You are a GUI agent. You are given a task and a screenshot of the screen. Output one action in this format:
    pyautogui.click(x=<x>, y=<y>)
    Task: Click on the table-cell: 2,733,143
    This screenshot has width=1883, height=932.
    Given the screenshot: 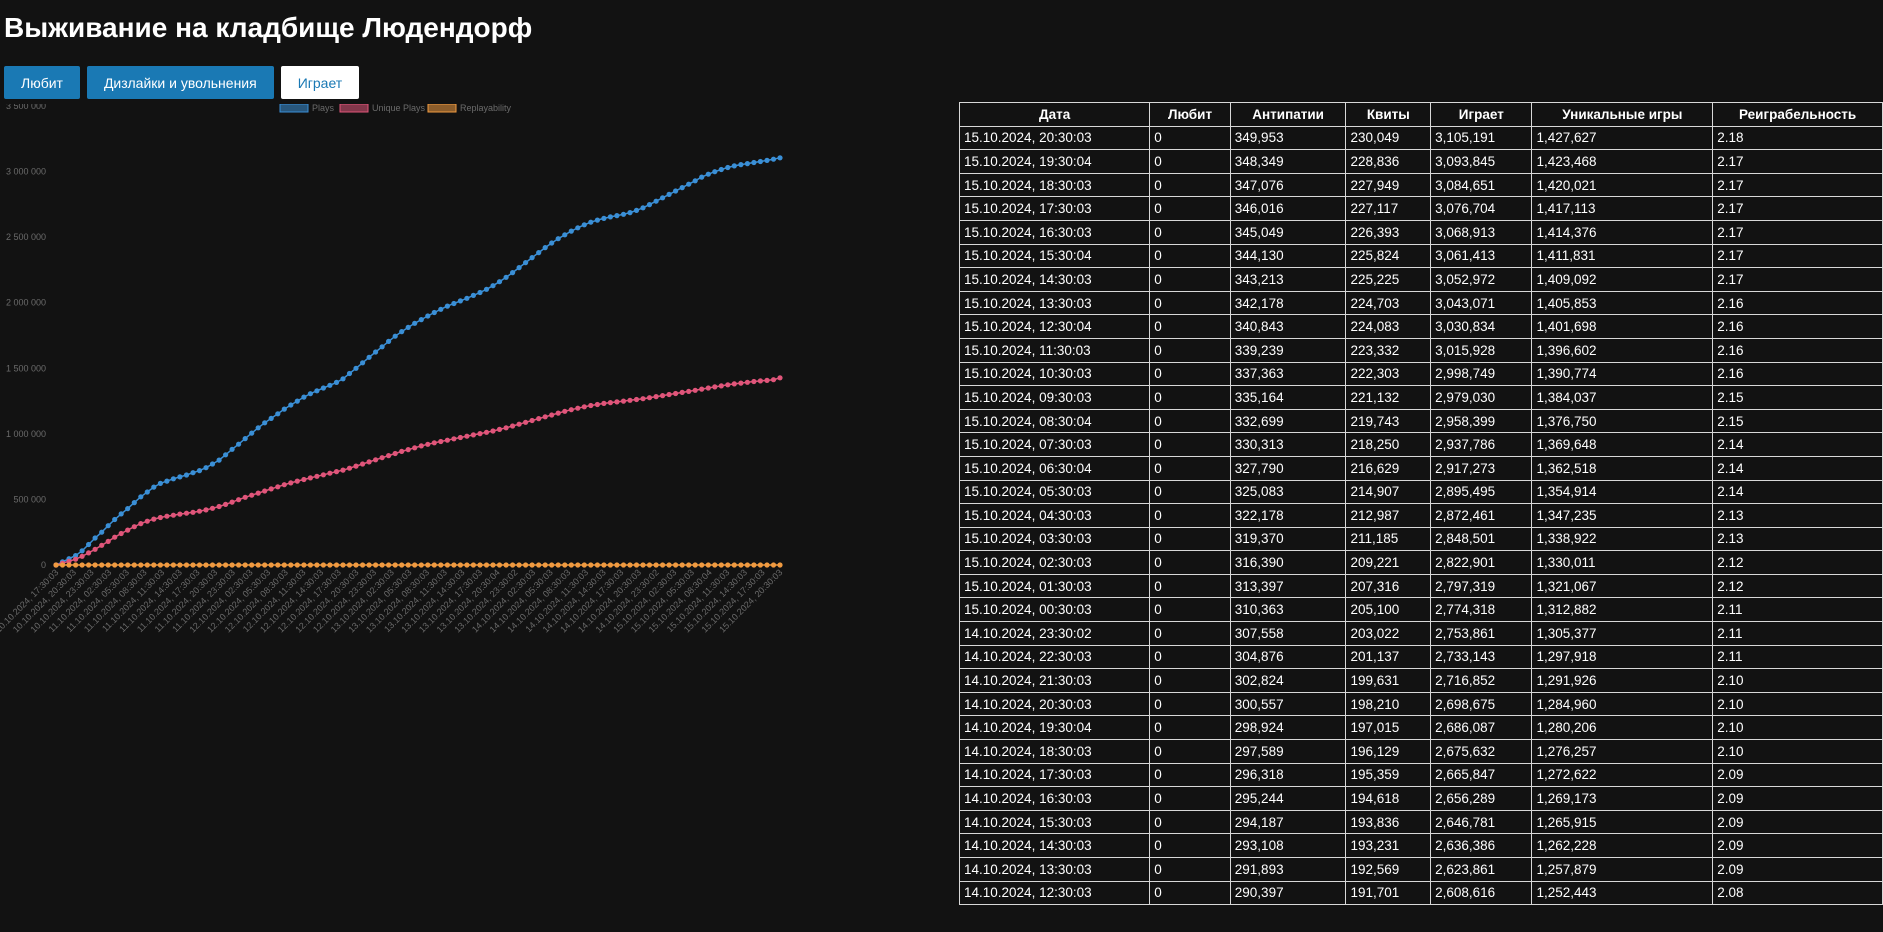 What is the action you would take?
    pyautogui.click(x=1481, y=657)
    